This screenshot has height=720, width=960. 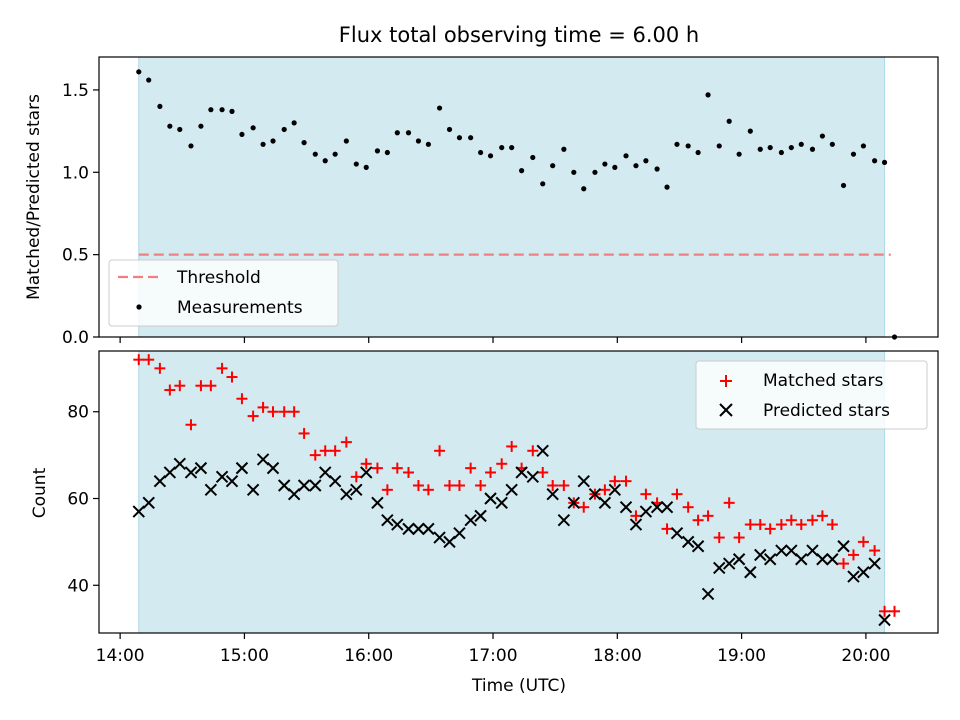 I want to click on bottom-y-tick-label: 60, so click(x=78, y=500).